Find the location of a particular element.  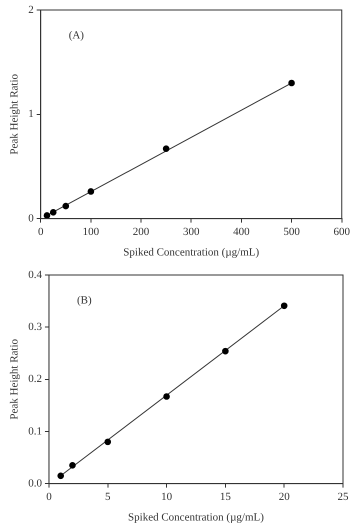

x-tick-label: 5 is located at coordinates (108, 497).